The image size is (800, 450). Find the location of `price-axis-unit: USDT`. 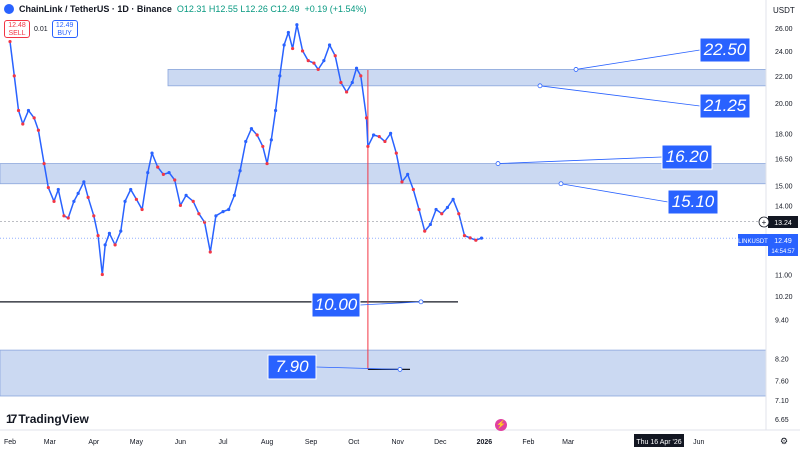

price-axis-unit: USDT is located at coordinates (784, 10).